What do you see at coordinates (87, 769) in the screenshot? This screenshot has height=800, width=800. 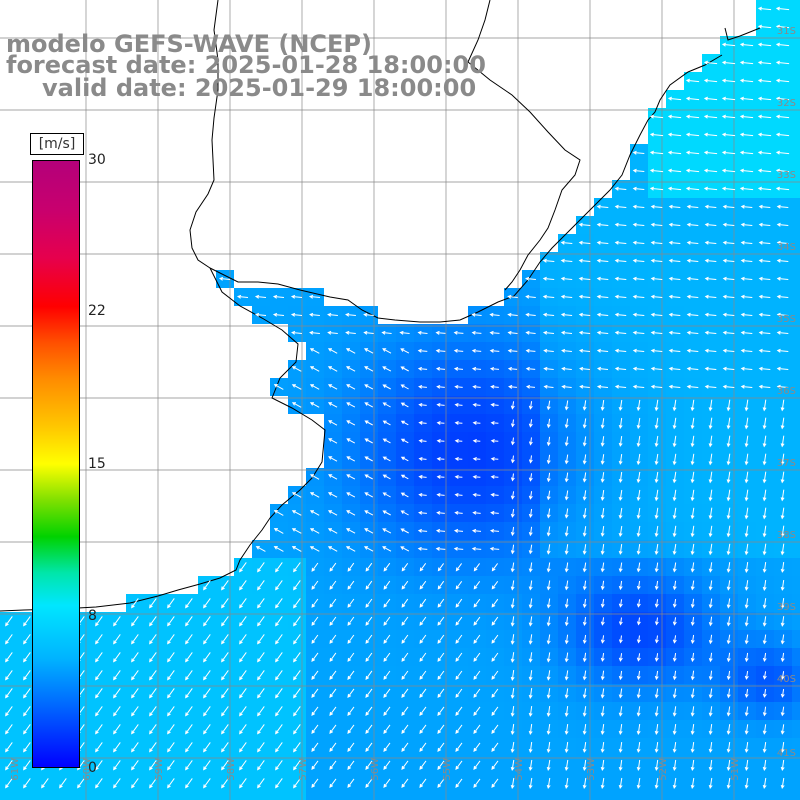 I see `longitude-label: 60W` at bounding box center [87, 769].